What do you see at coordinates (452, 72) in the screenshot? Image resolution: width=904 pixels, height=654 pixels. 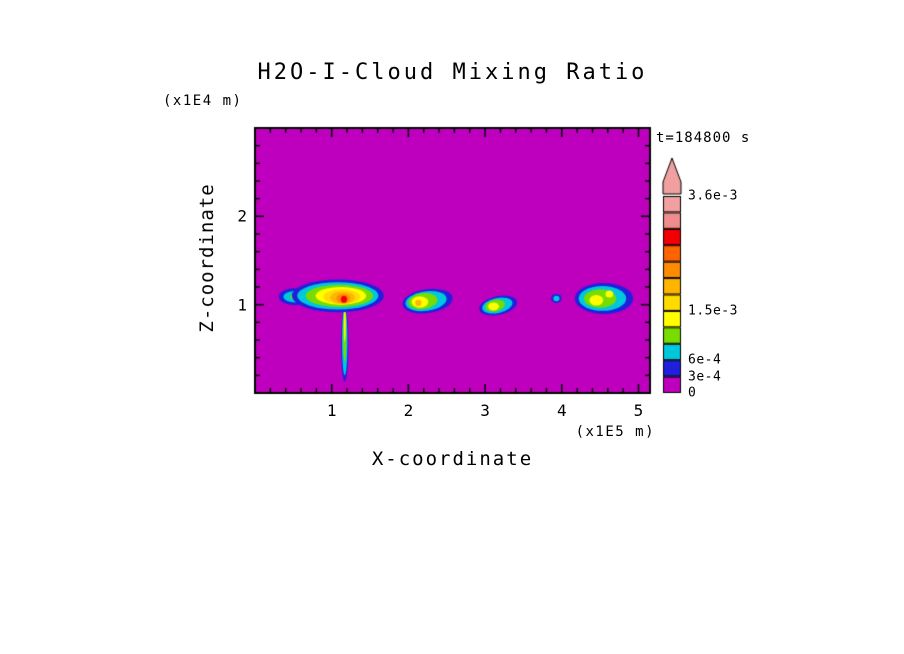 I see `plot-title: H2O-I-Cloud Mixing Ratio` at bounding box center [452, 72].